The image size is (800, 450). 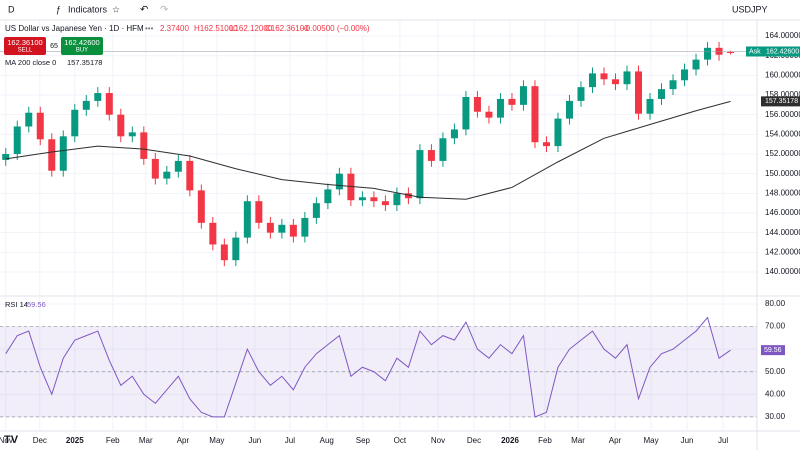 I want to click on sell-button: 162.36100 SELL, so click(x=25, y=46).